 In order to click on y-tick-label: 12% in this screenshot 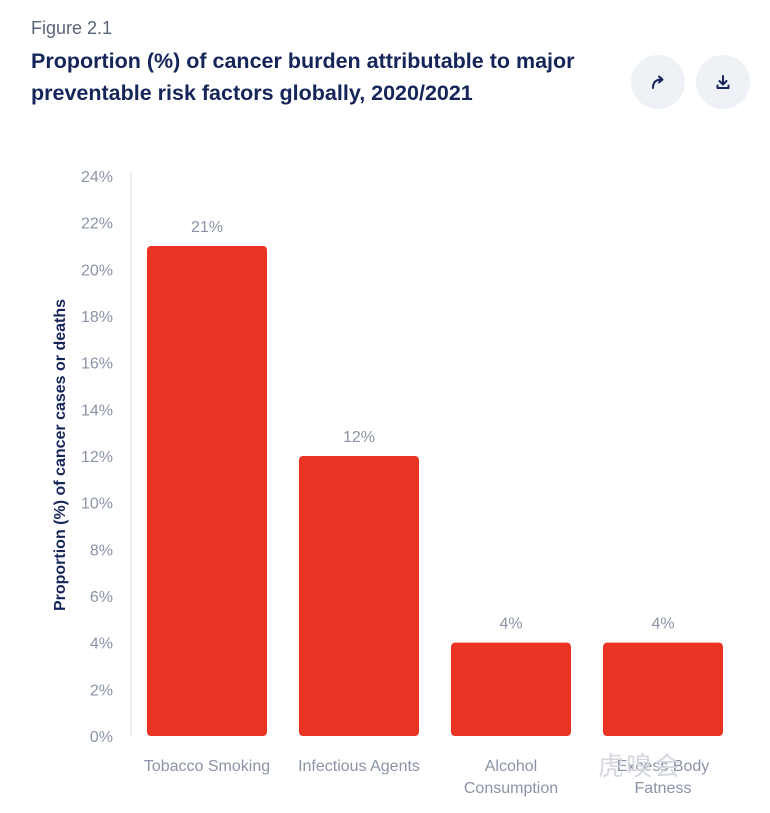, I will do `click(97, 457)`.